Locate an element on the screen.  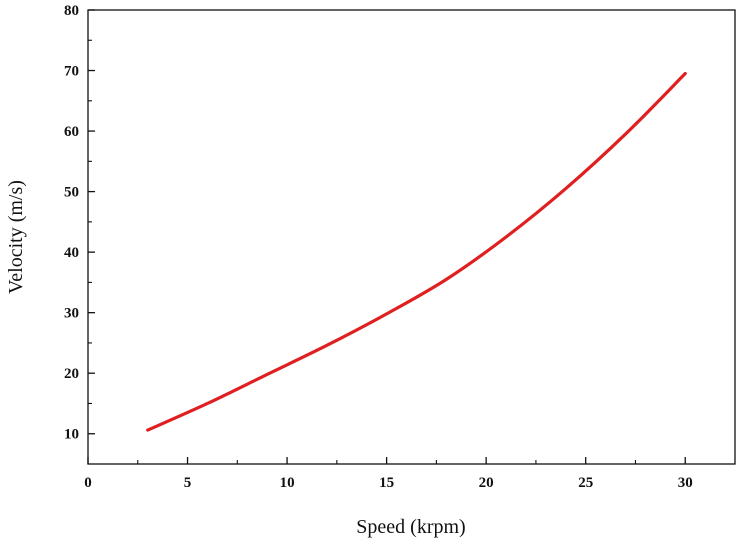
x-tick-label: 10 is located at coordinates (287, 483).